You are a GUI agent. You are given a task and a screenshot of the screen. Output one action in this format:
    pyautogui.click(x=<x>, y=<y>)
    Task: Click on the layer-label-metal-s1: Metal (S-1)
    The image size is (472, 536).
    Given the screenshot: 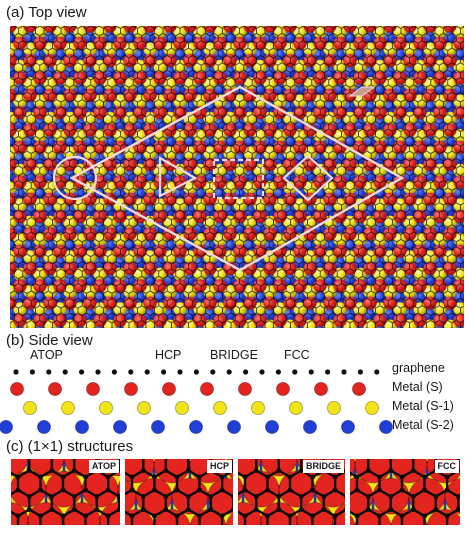 What is the action you would take?
    pyautogui.click(x=423, y=406)
    